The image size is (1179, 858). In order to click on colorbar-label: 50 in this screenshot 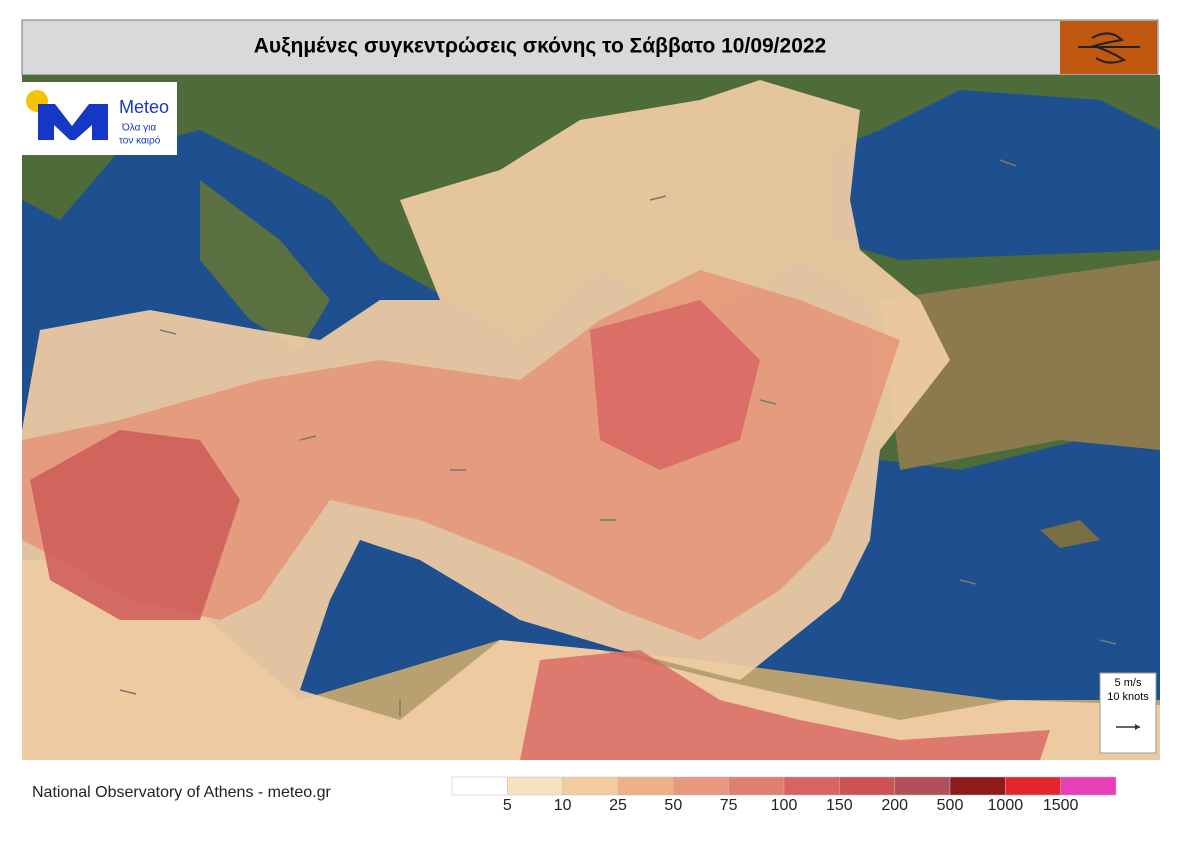, I will do `click(673, 805)`.